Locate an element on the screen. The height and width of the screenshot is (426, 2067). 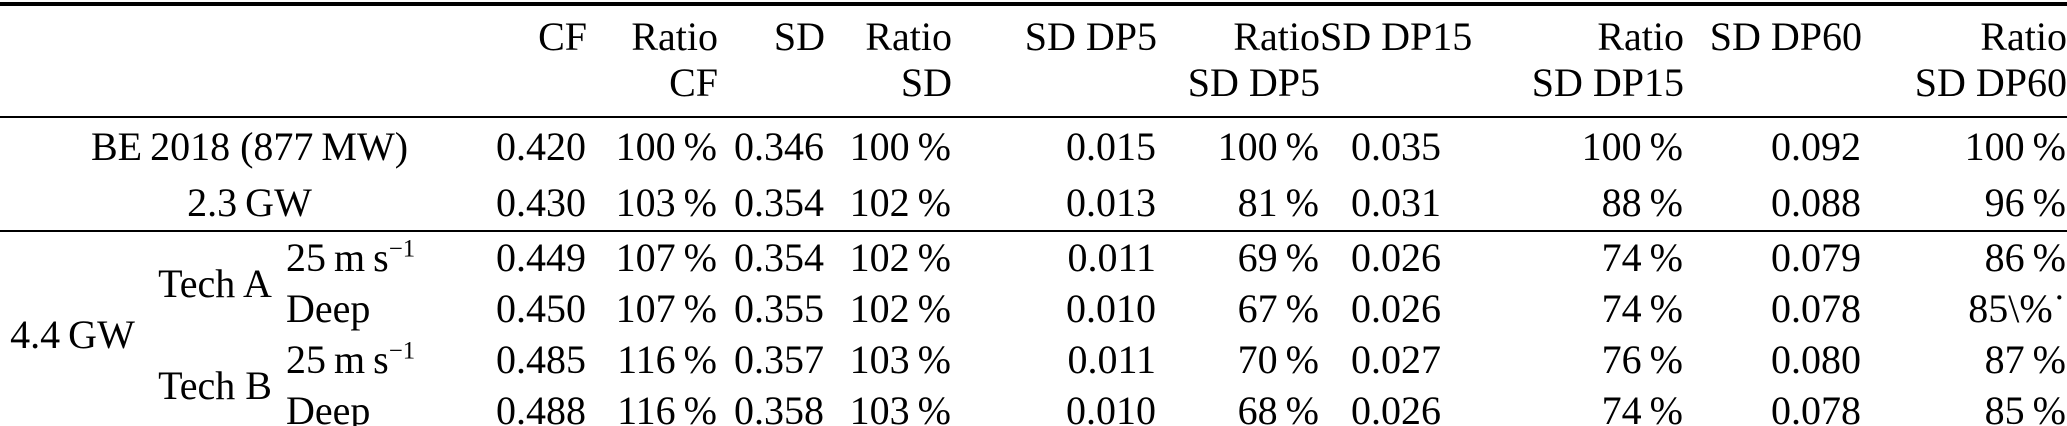
value-cell: 69 % is located at coordinates (1278, 257).